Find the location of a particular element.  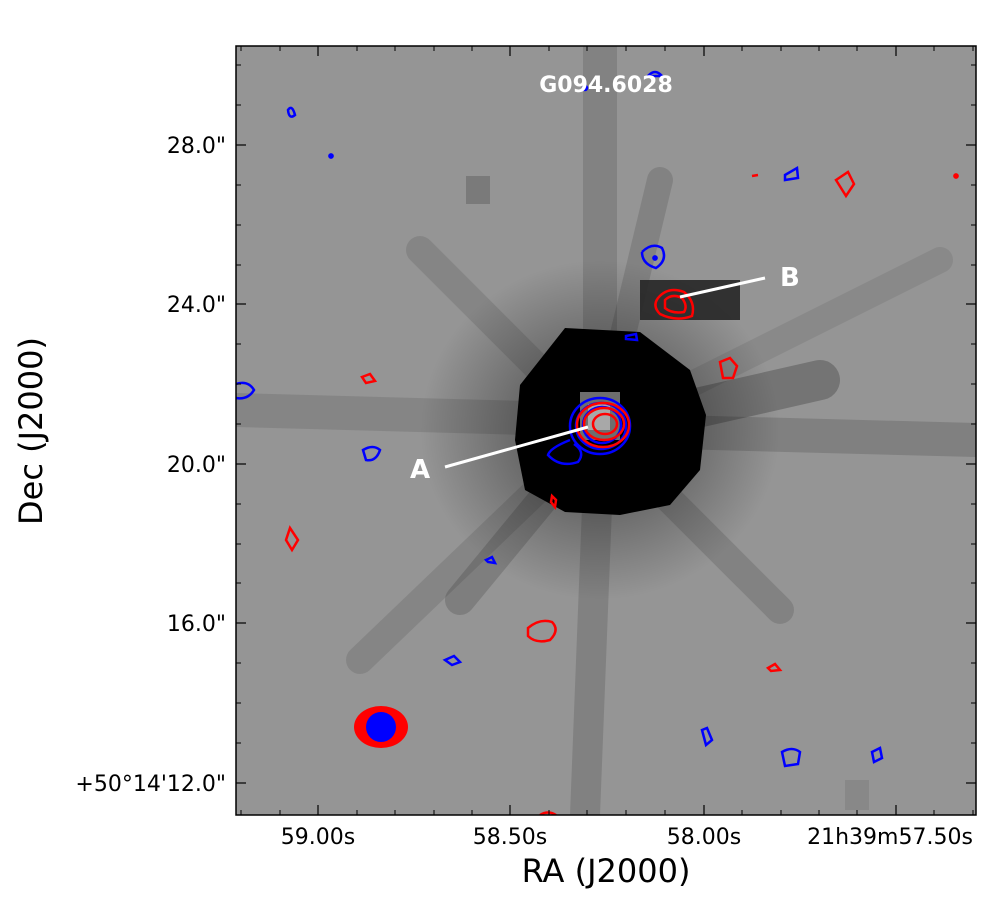

y-axis-title: Dec (J2000) is located at coordinates (31, 431).